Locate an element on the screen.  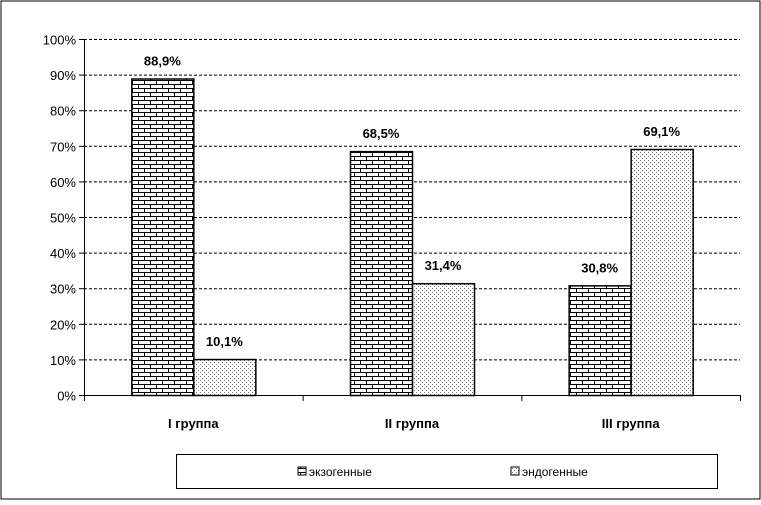
x-tick-label: II группа is located at coordinates (412, 423).